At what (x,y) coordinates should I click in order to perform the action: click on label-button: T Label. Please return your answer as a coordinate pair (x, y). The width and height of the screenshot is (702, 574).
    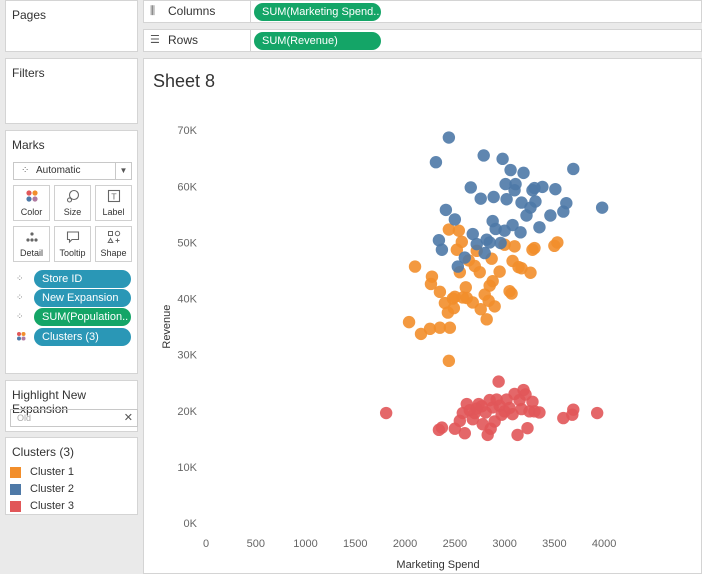
    Looking at the image, I should click on (113, 203).